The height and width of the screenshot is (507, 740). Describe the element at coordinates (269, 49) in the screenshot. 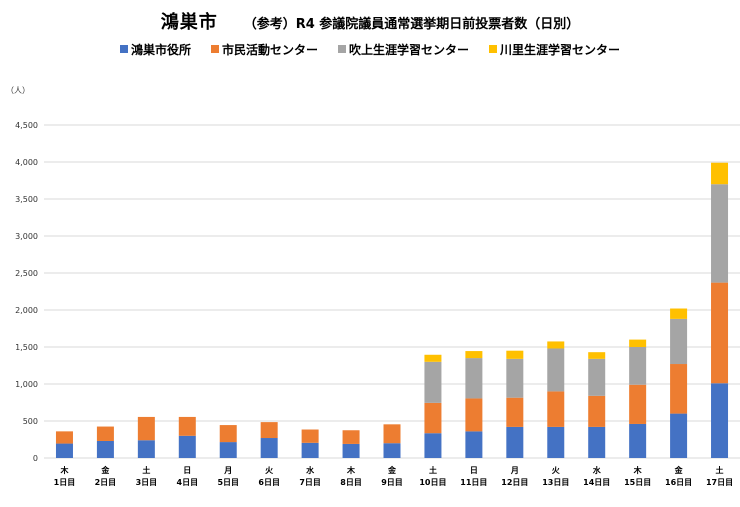

I see `legend-label-civic-center: 市民活動センター` at that location.